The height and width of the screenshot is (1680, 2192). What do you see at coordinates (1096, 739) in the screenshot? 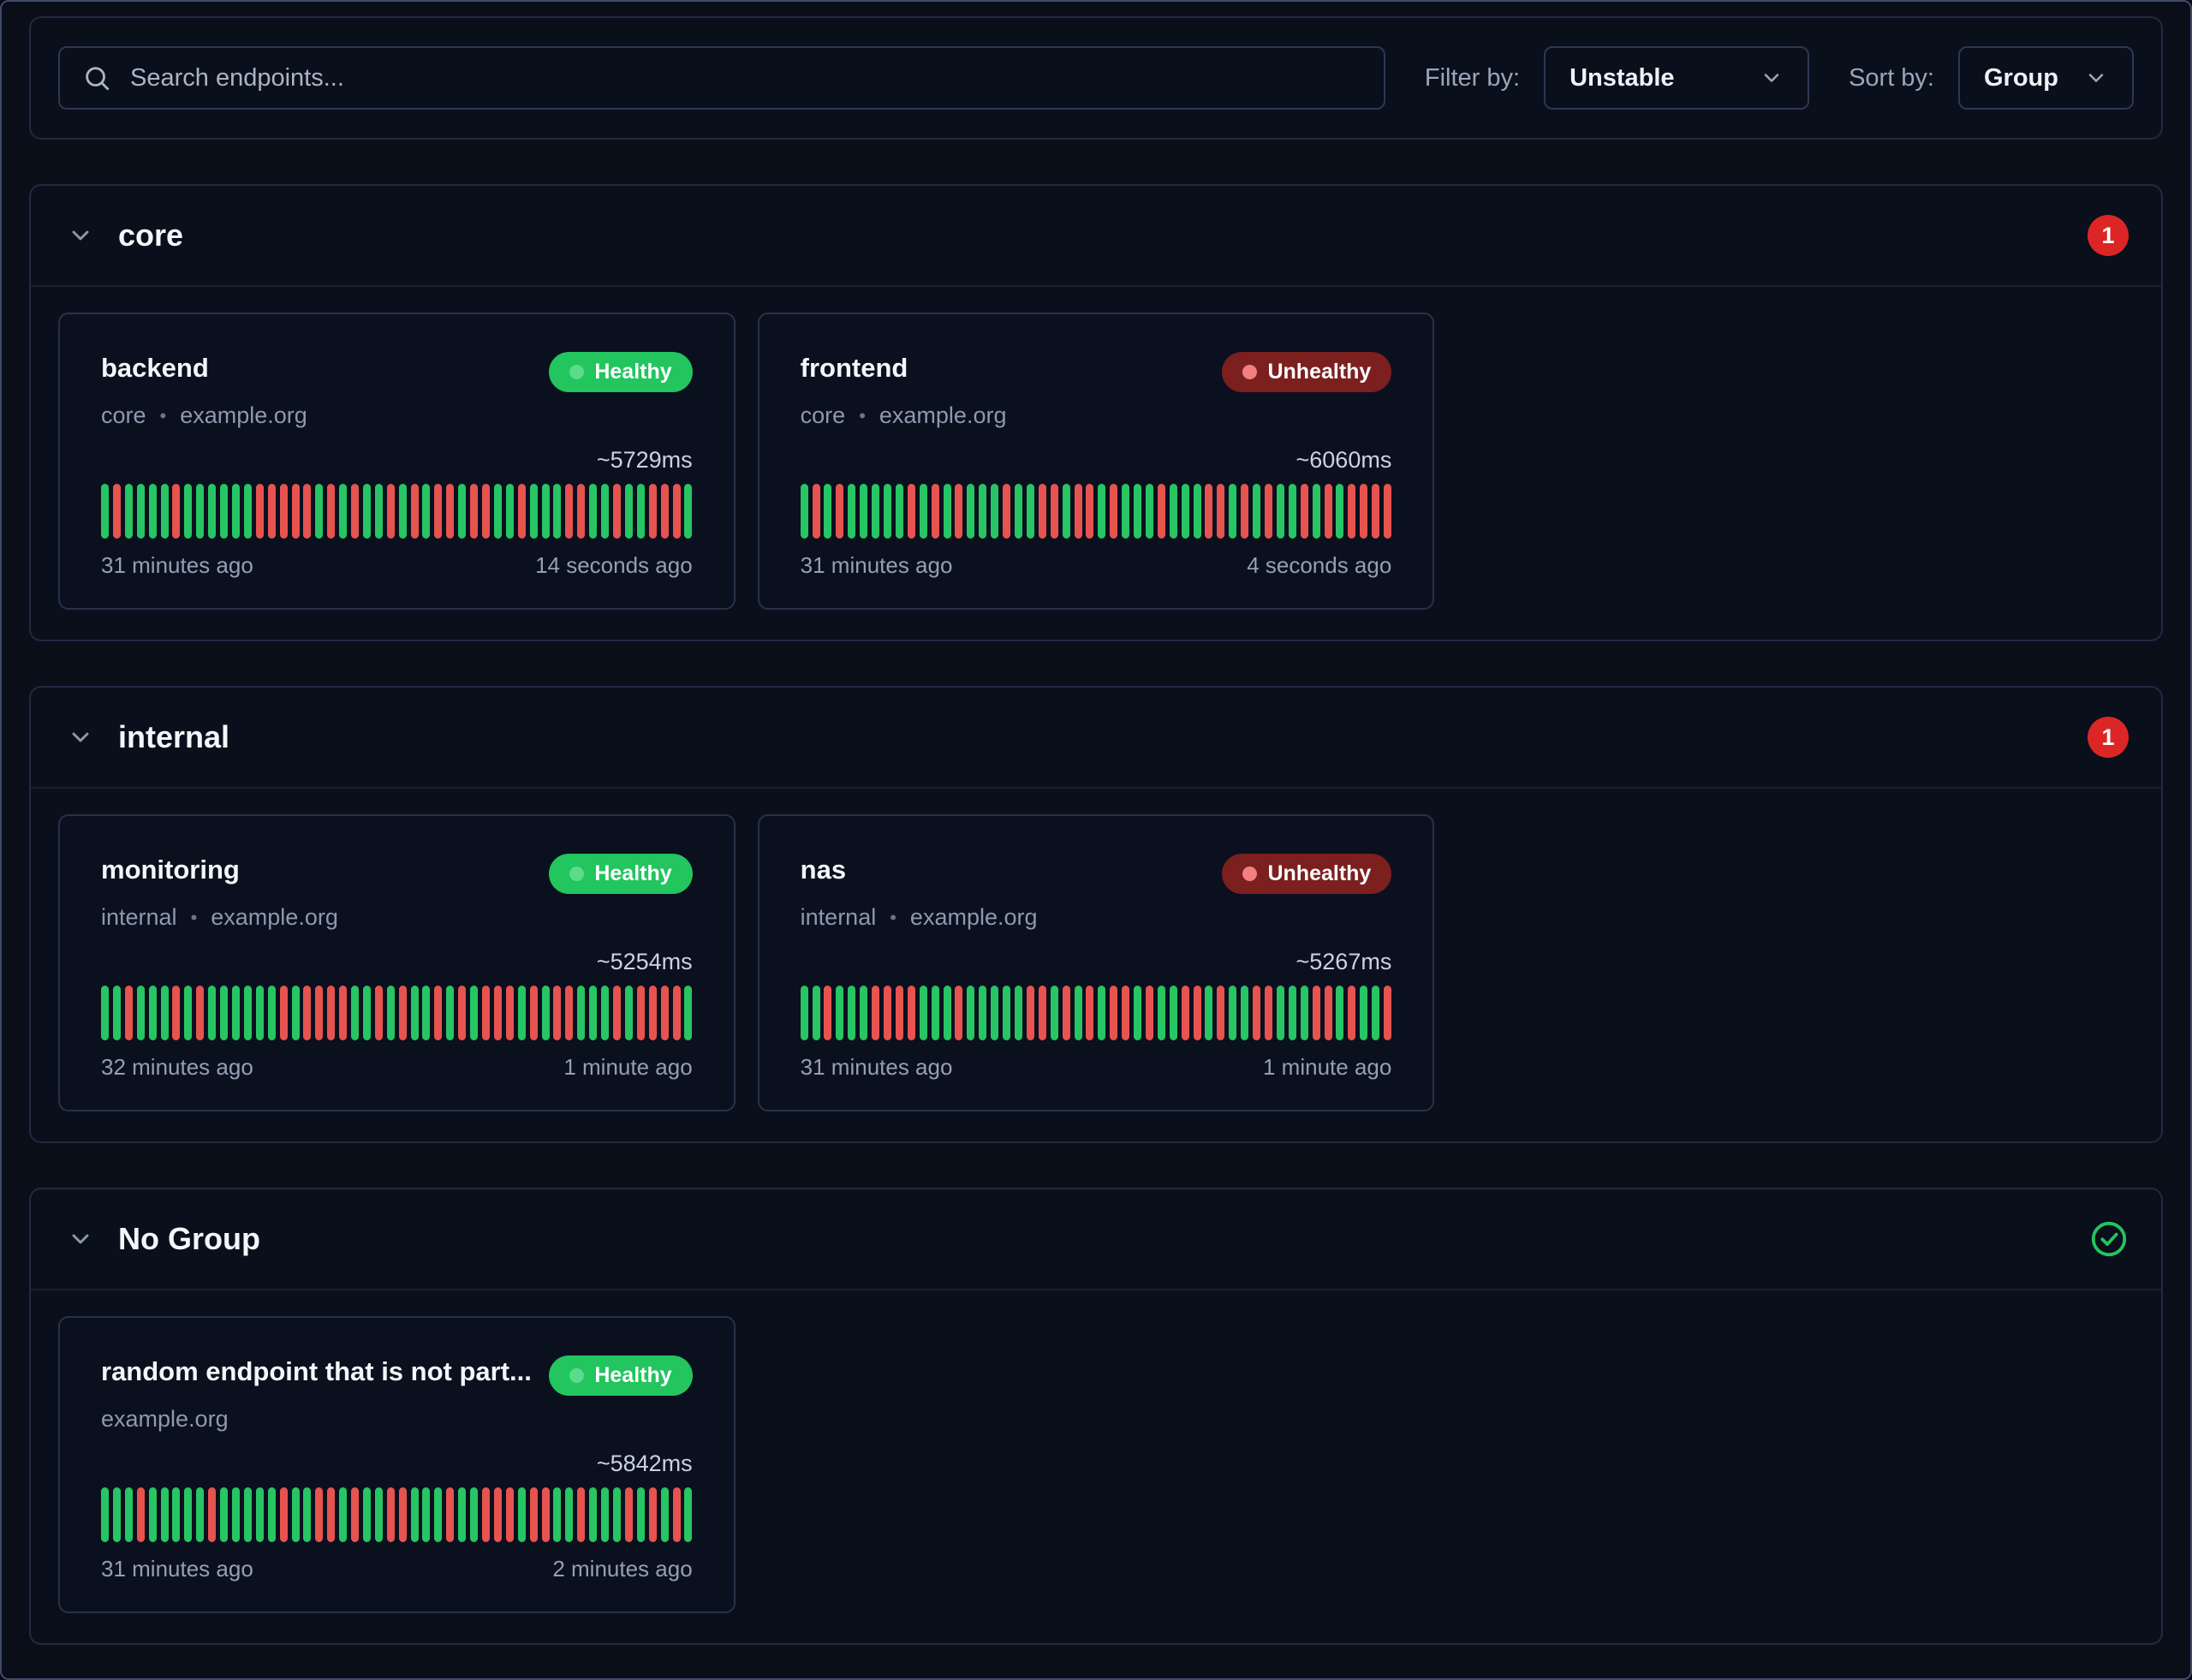
I see `group-header-internal: internal 1` at bounding box center [1096, 739].